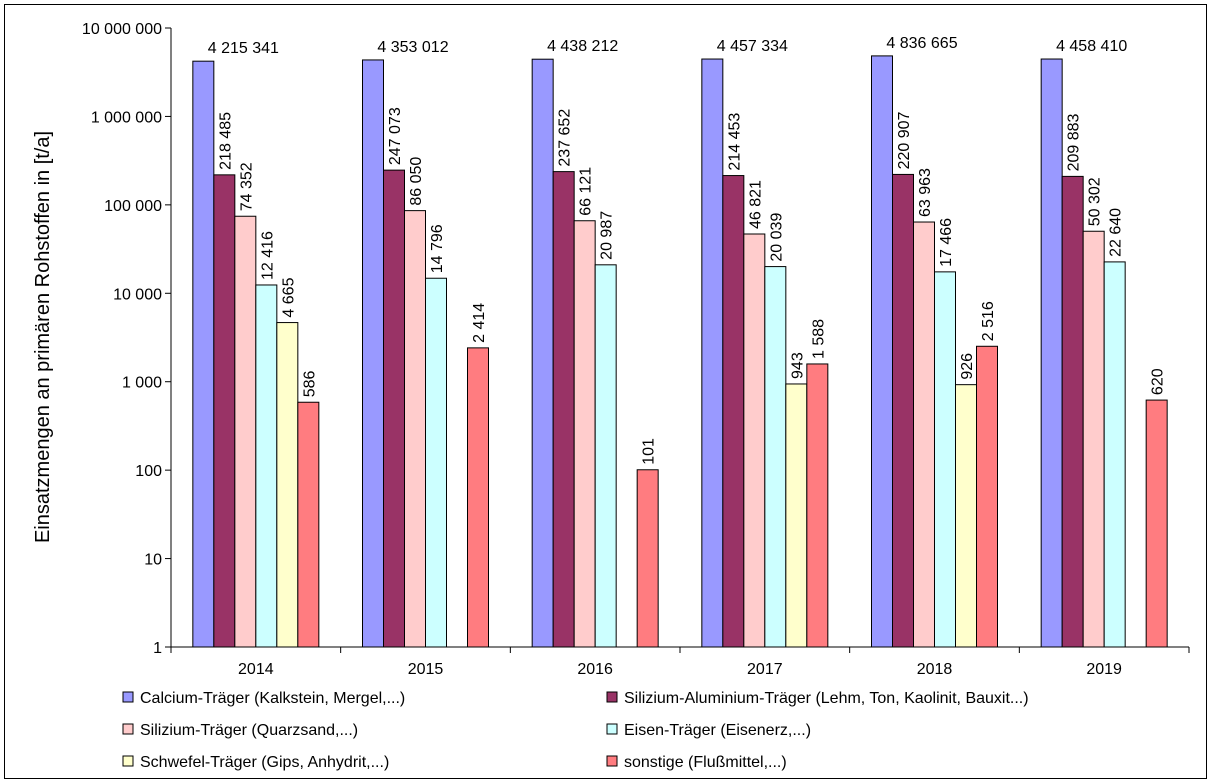  I want to click on data-label: 22 640, so click(1116, 232).